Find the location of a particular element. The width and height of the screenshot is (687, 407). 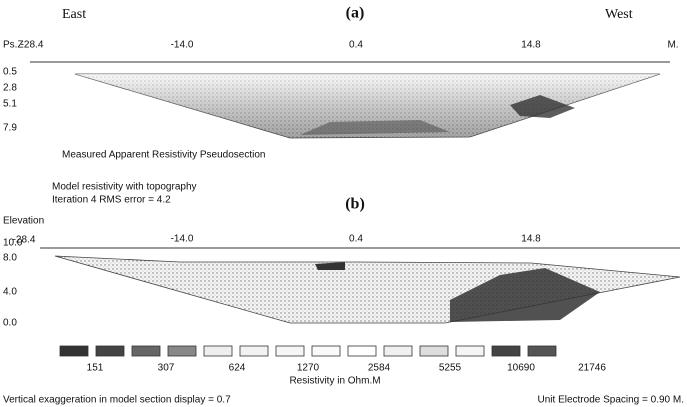

color-scale is located at coordinates (308, 351).